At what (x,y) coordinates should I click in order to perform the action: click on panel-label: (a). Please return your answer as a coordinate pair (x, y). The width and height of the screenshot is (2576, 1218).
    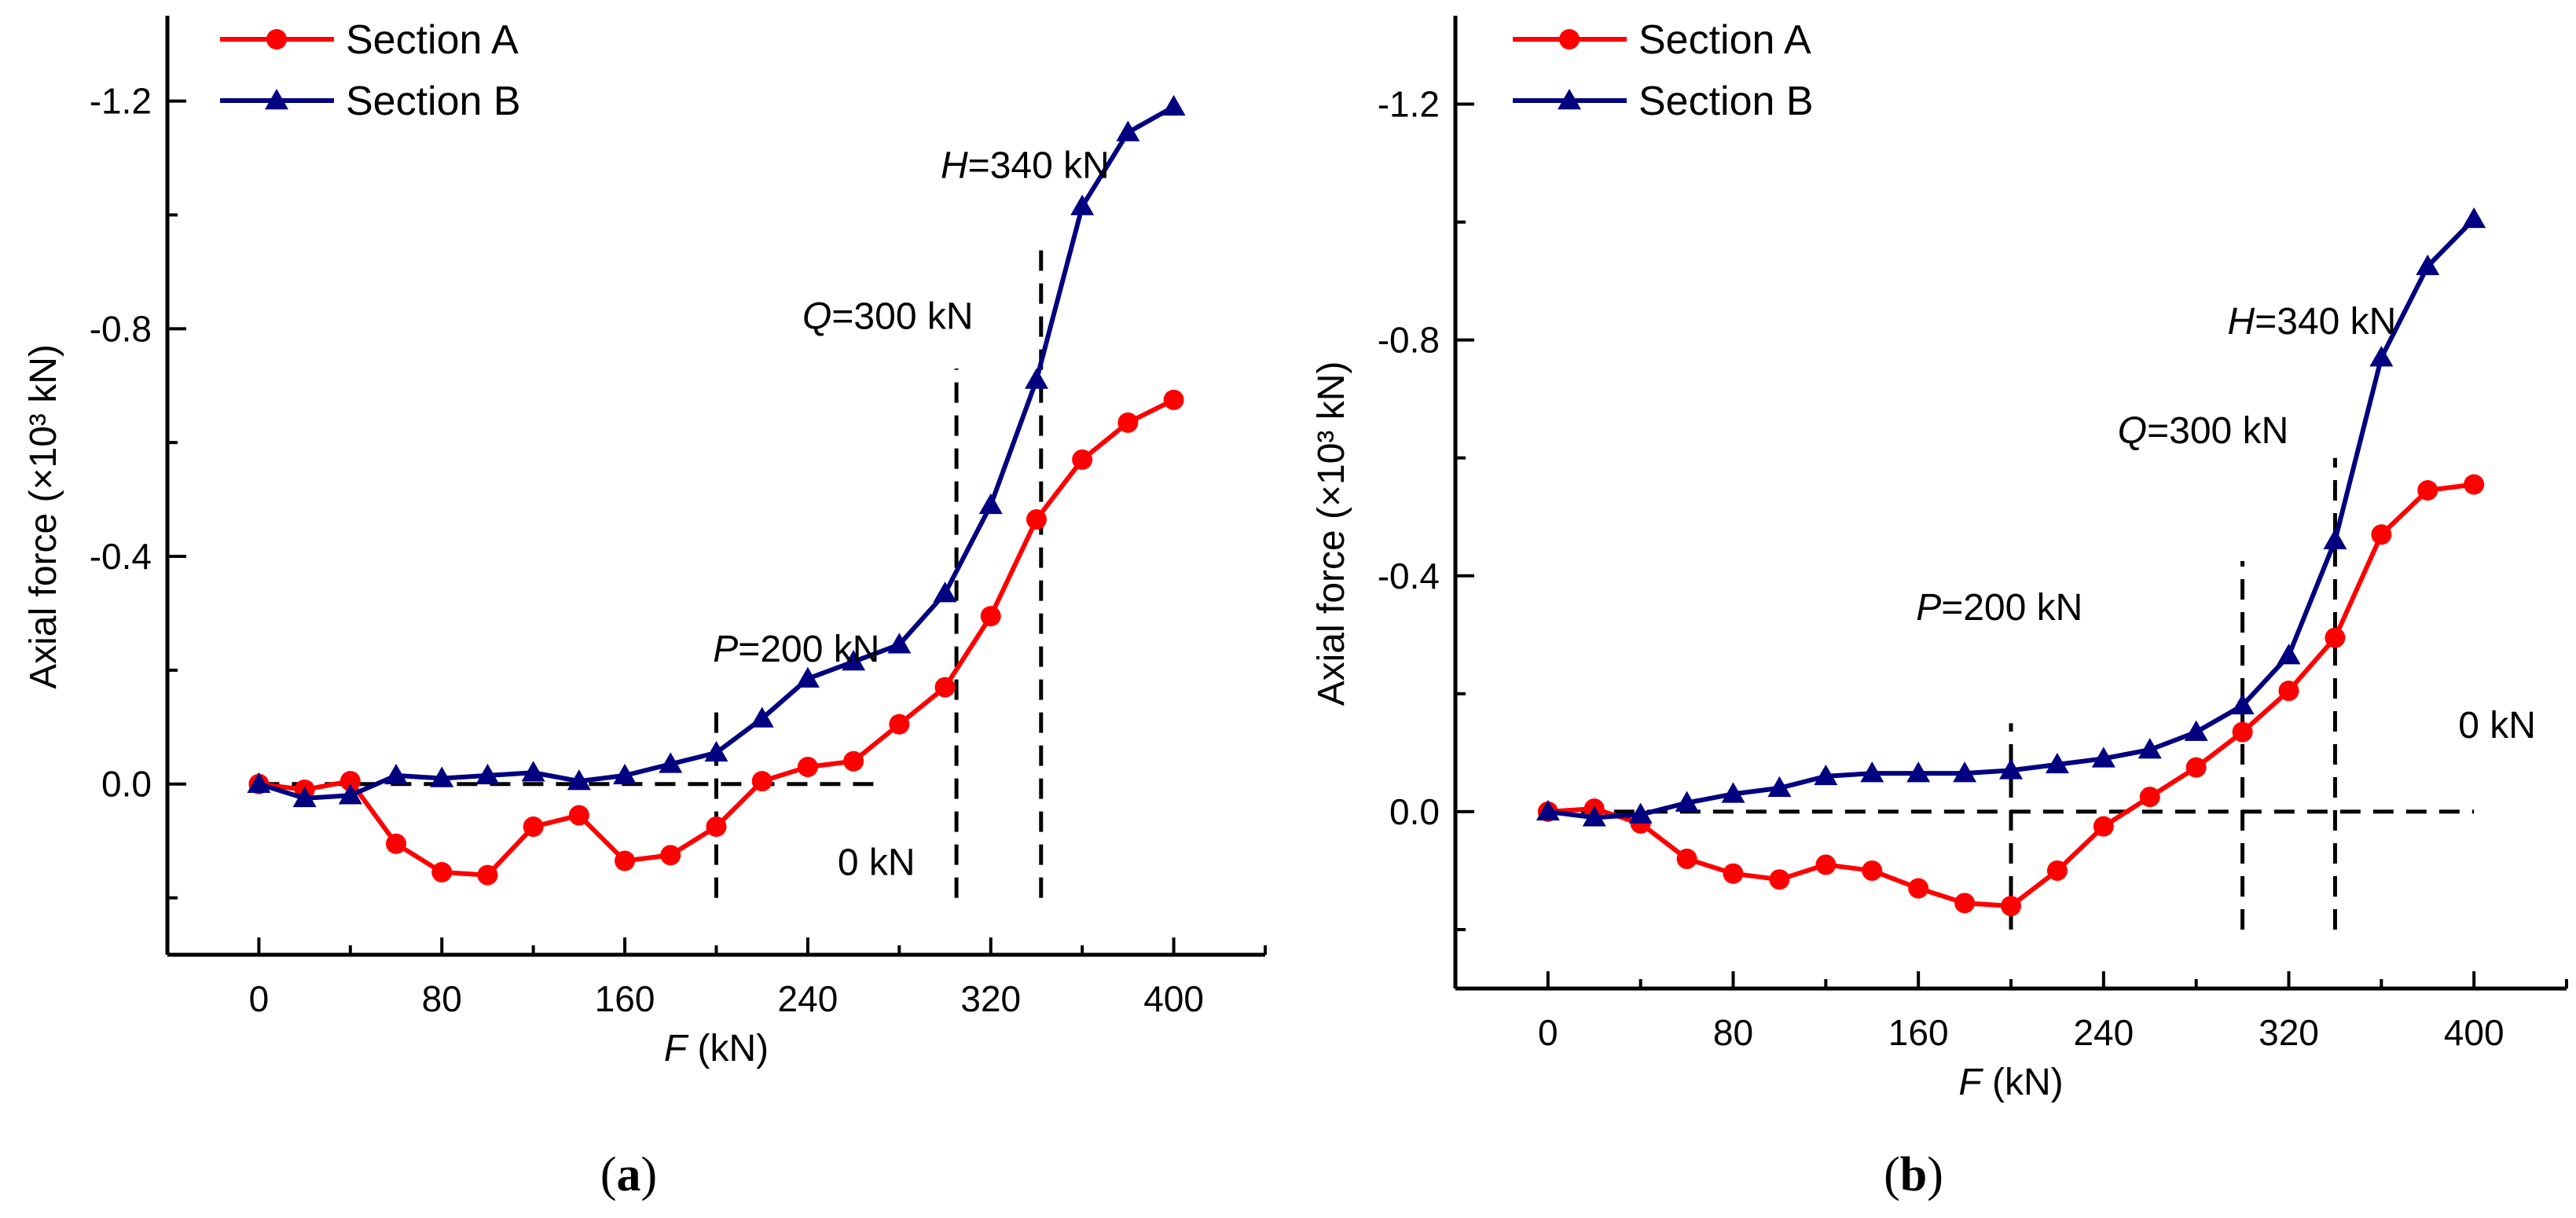
    Looking at the image, I should click on (628, 1174).